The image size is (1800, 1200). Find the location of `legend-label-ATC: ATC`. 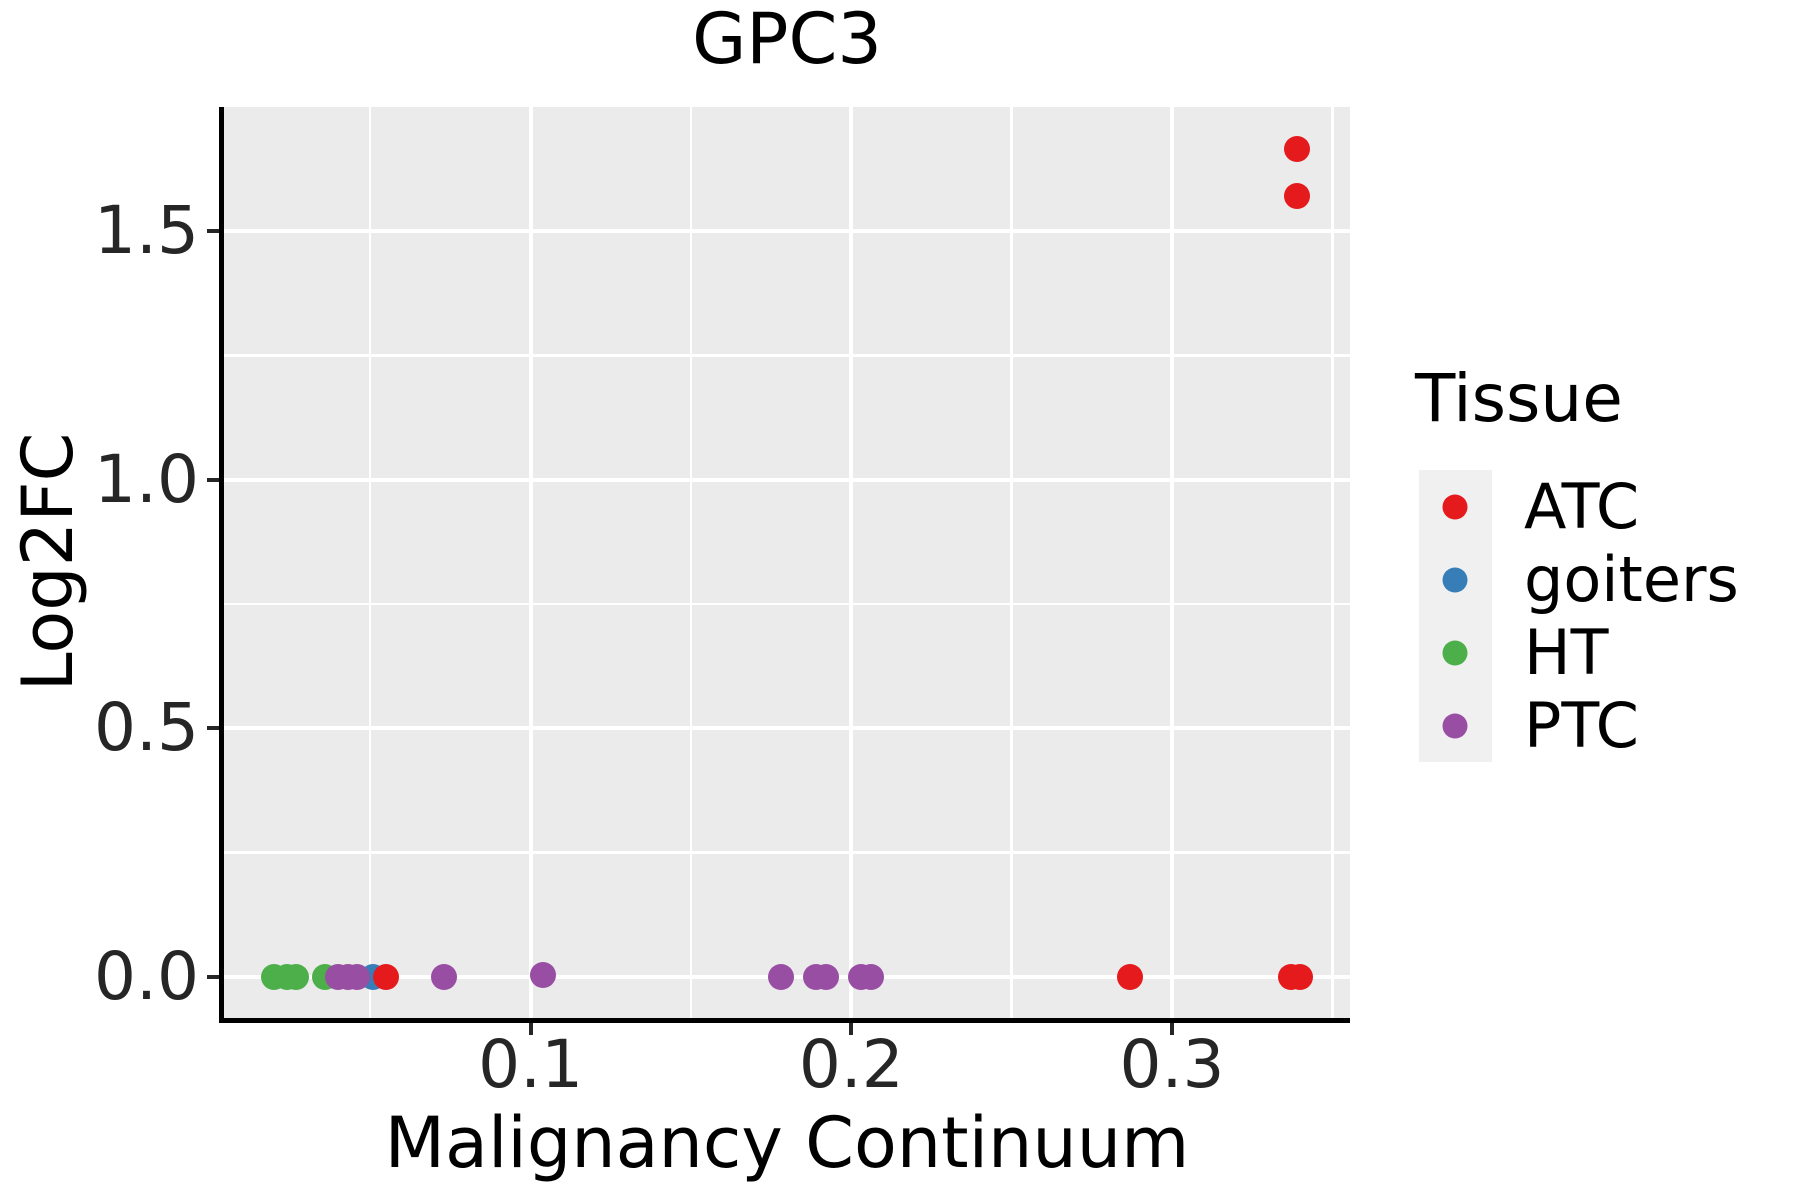

legend-label-ATC: ATC is located at coordinates (1582, 506).